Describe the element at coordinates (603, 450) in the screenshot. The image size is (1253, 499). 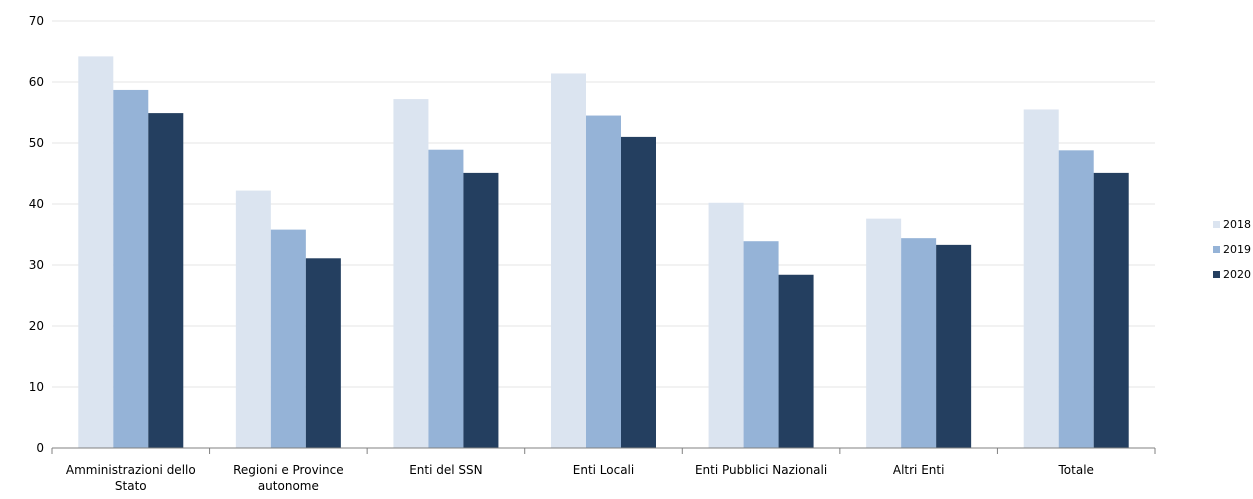
I see `axes` at that location.